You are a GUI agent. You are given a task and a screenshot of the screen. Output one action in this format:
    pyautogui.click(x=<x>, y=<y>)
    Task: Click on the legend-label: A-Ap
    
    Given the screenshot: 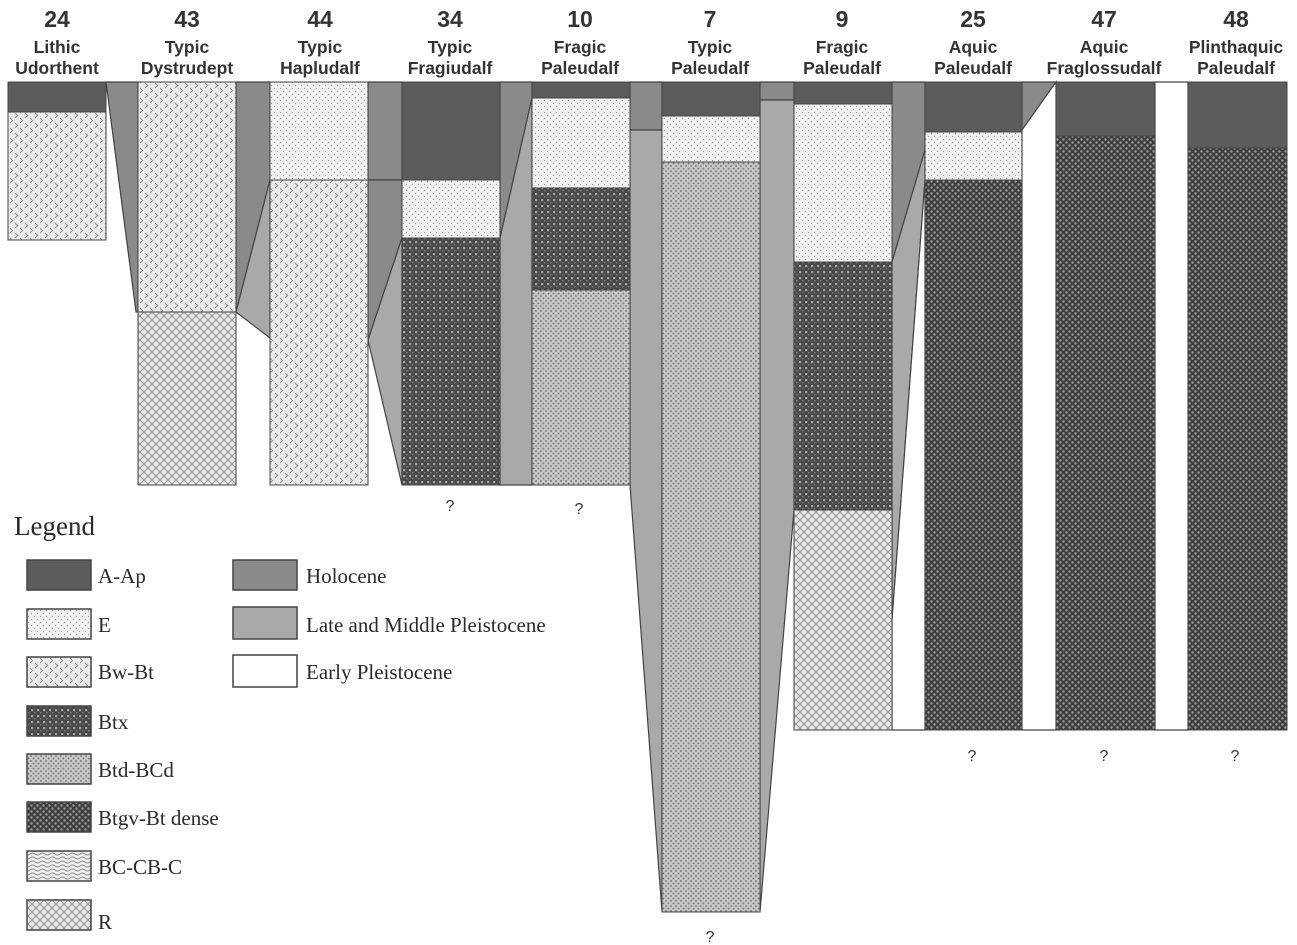 What is the action you would take?
    pyautogui.click(x=122, y=576)
    